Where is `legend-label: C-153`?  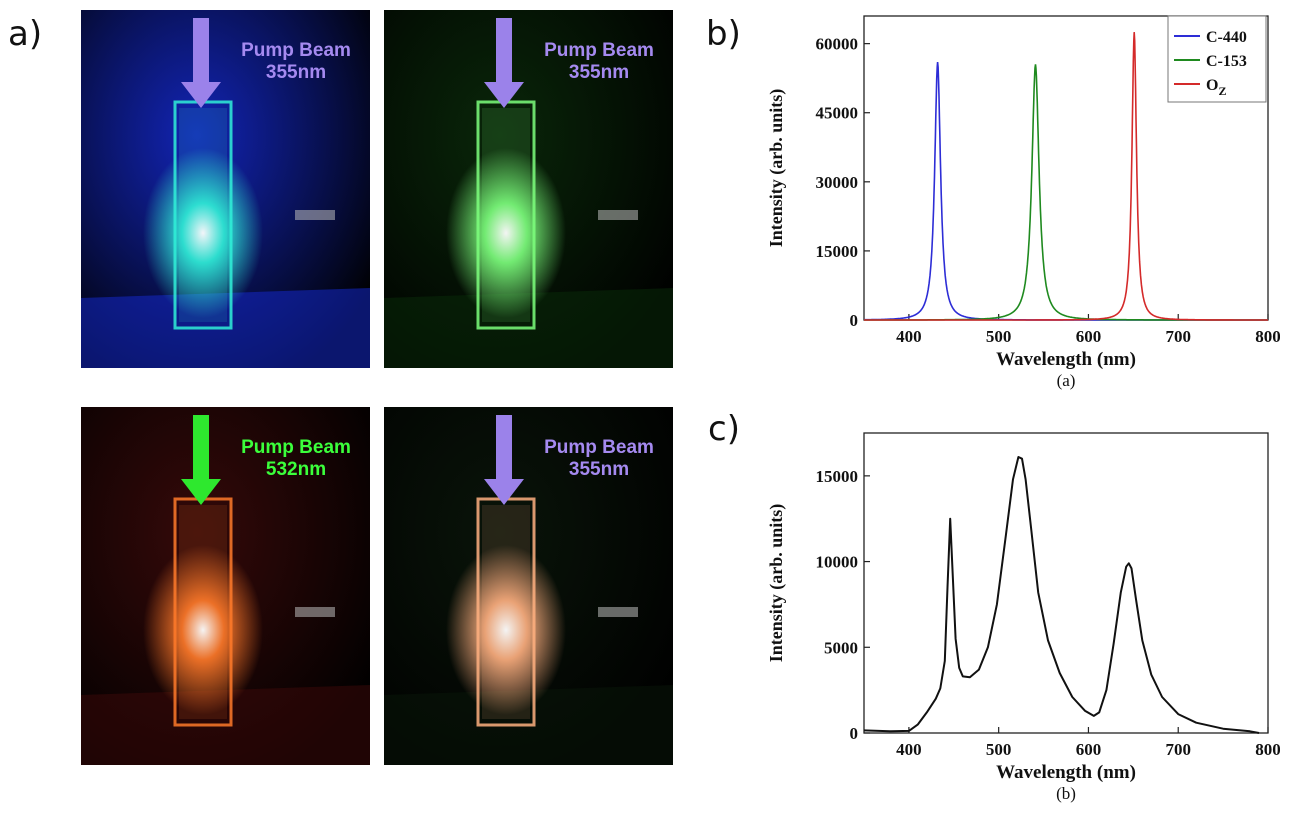 legend-label: C-153 is located at coordinates (1226, 61).